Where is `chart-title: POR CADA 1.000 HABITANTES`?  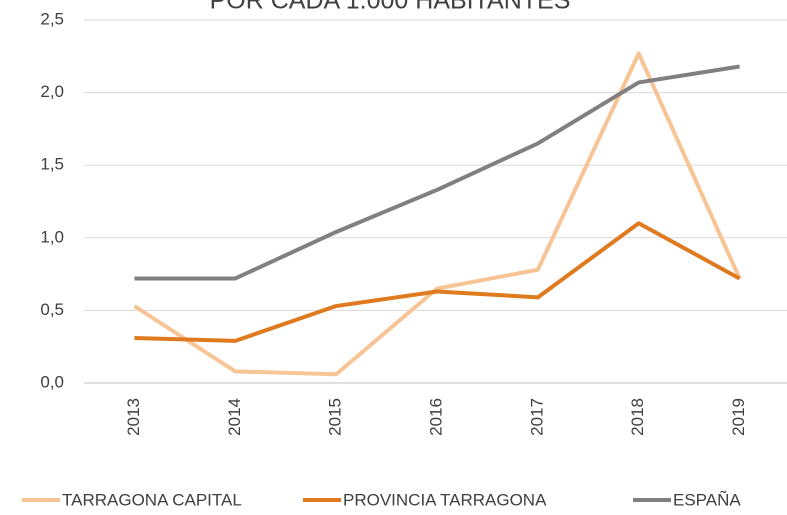 chart-title: POR CADA 1.000 HABITANTES is located at coordinates (390, 7).